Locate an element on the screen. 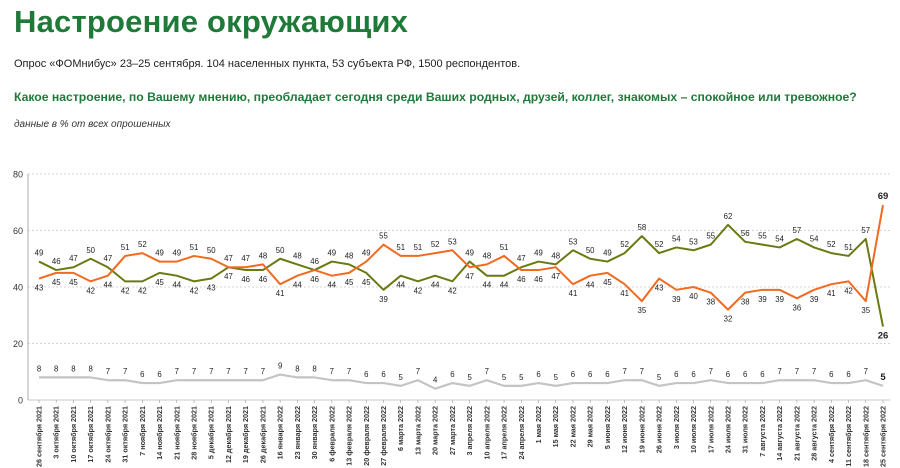 The width and height of the screenshot is (900, 468). x-tick-label: 27 февраля 2022 is located at coordinates (383, 436).